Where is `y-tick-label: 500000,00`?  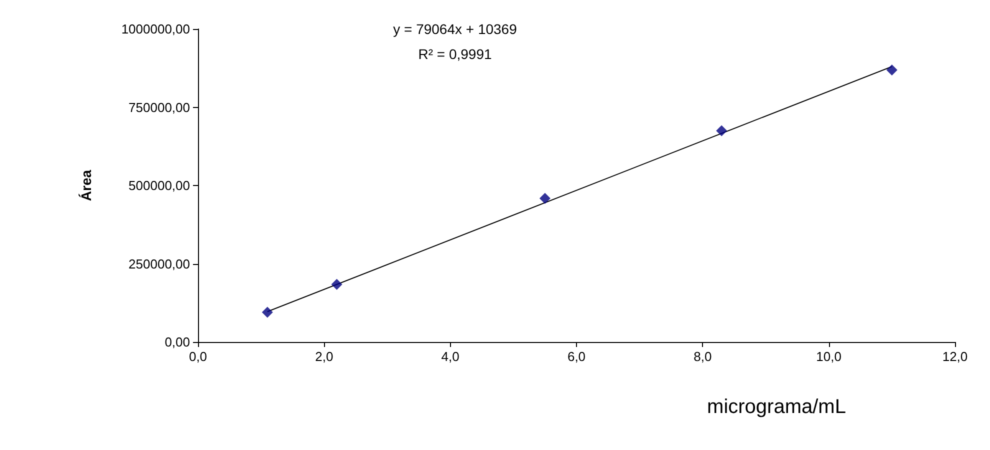
y-tick-label: 500000,00 is located at coordinates (159, 185).